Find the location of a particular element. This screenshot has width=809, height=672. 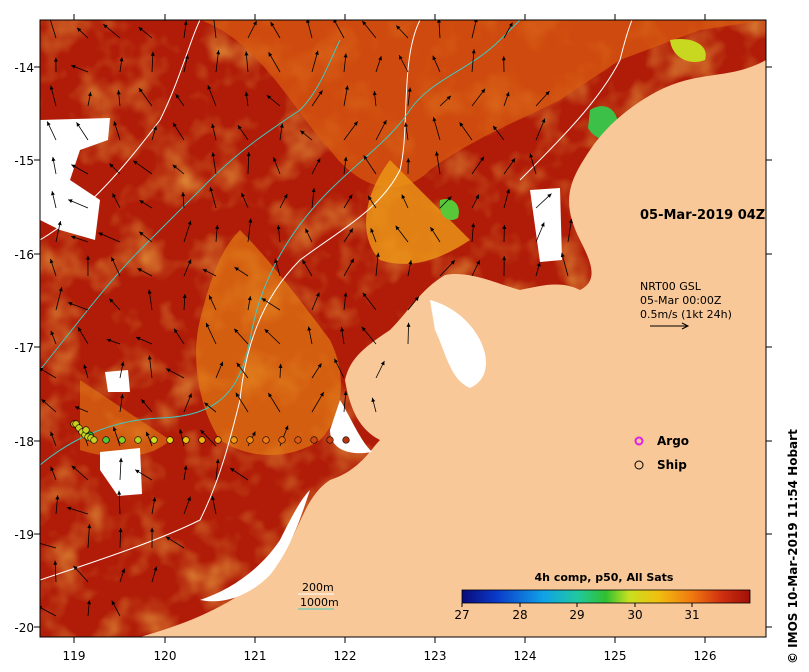

date-label: 05-Mar-2019 04Z is located at coordinates (702, 215).